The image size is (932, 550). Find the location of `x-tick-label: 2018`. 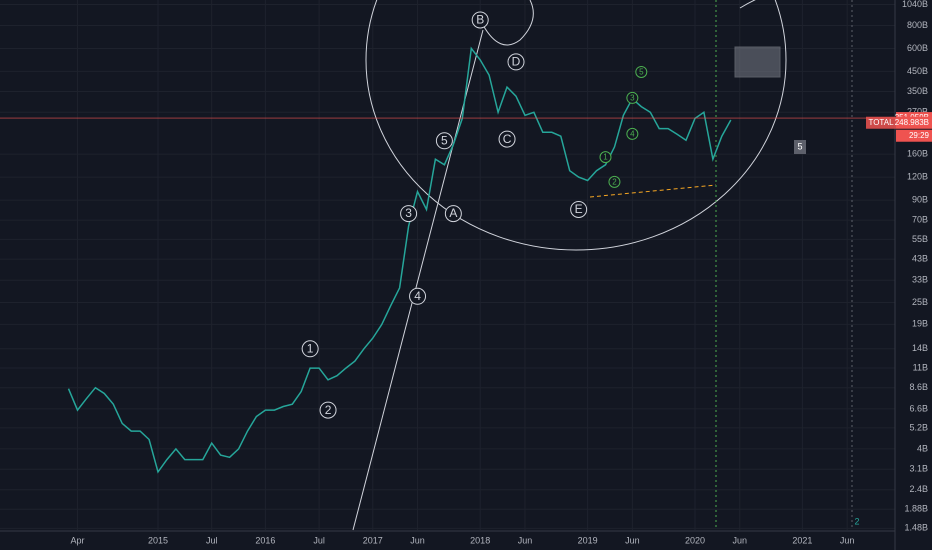

x-tick-label: 2018 is located at coordinates (480, 540).